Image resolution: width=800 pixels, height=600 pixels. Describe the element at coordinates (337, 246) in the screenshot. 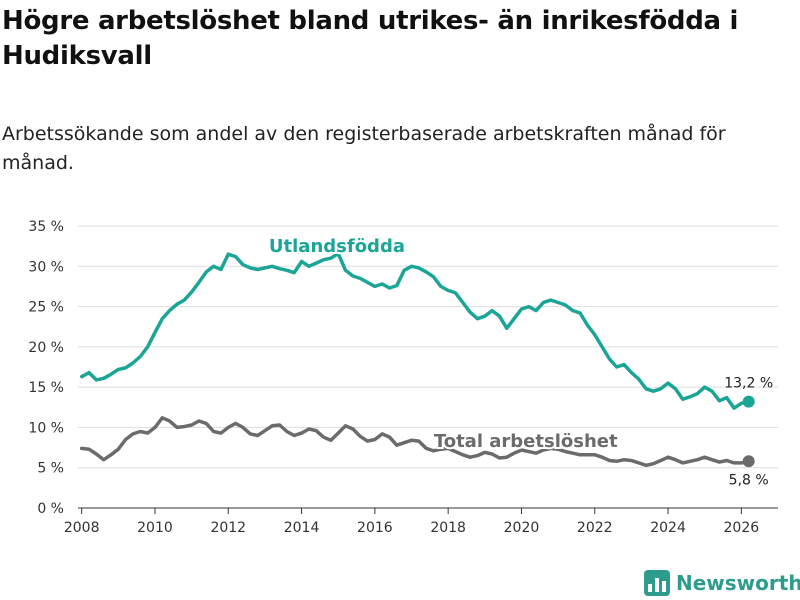

I see `series-name-label: Utlandsfödda` at that location.